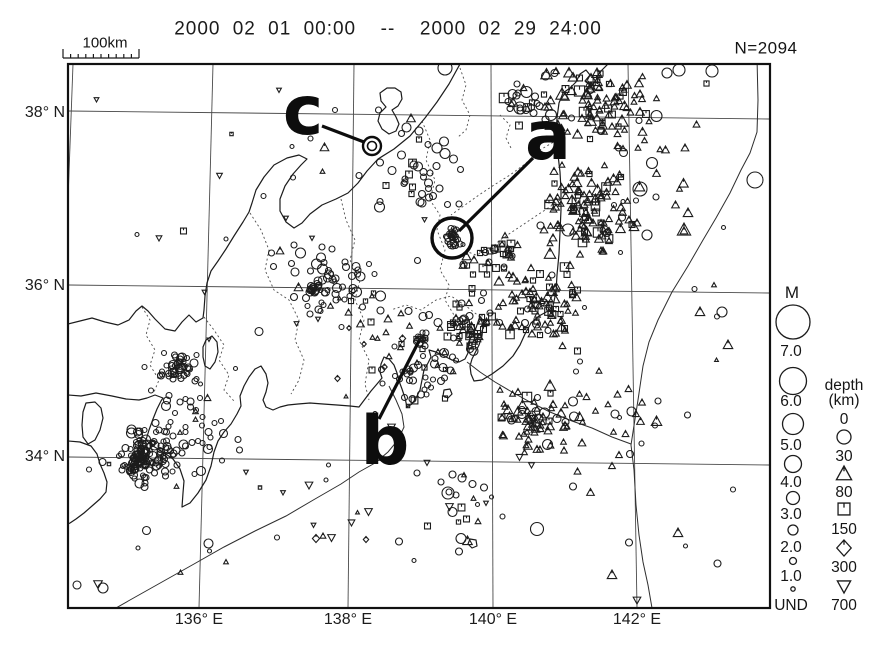 The width and height of the screenshot is (885, 659). I want to click on legend-magnitude-label-6.0: 6.0, so click(791, 401).